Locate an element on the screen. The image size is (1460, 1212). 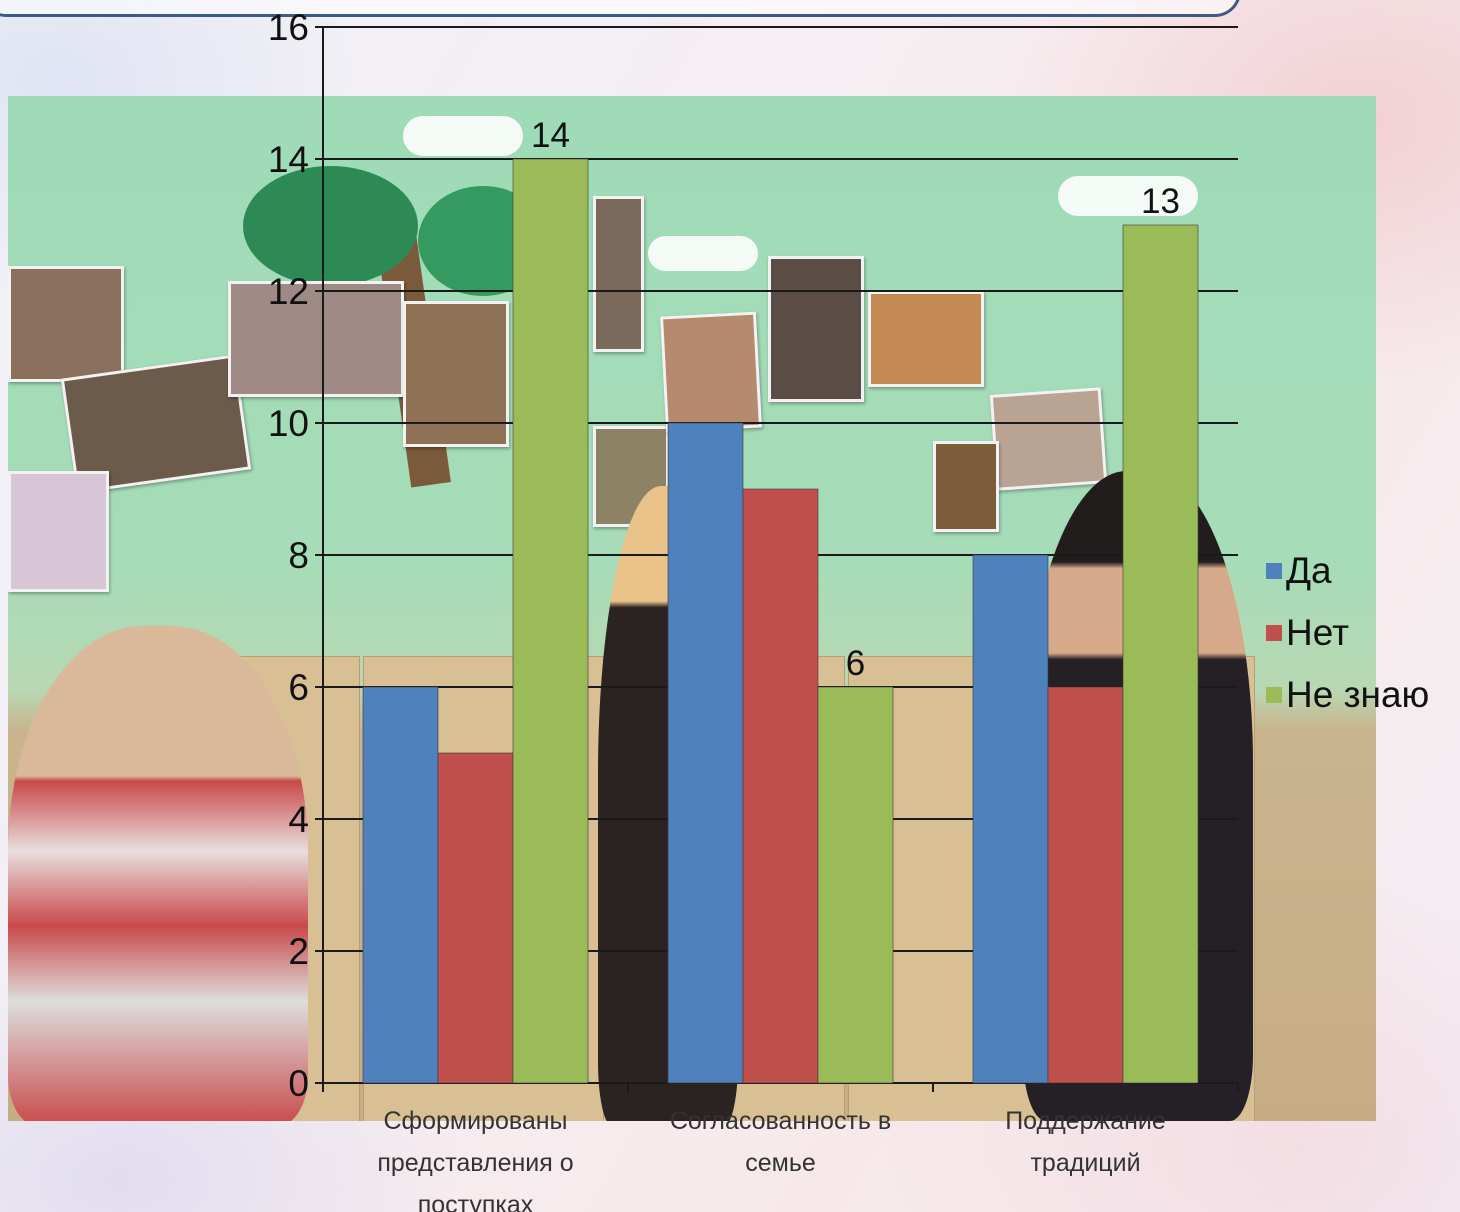
chart-legend: Да Нет Не знаю is located at coordinates (1347, 633).